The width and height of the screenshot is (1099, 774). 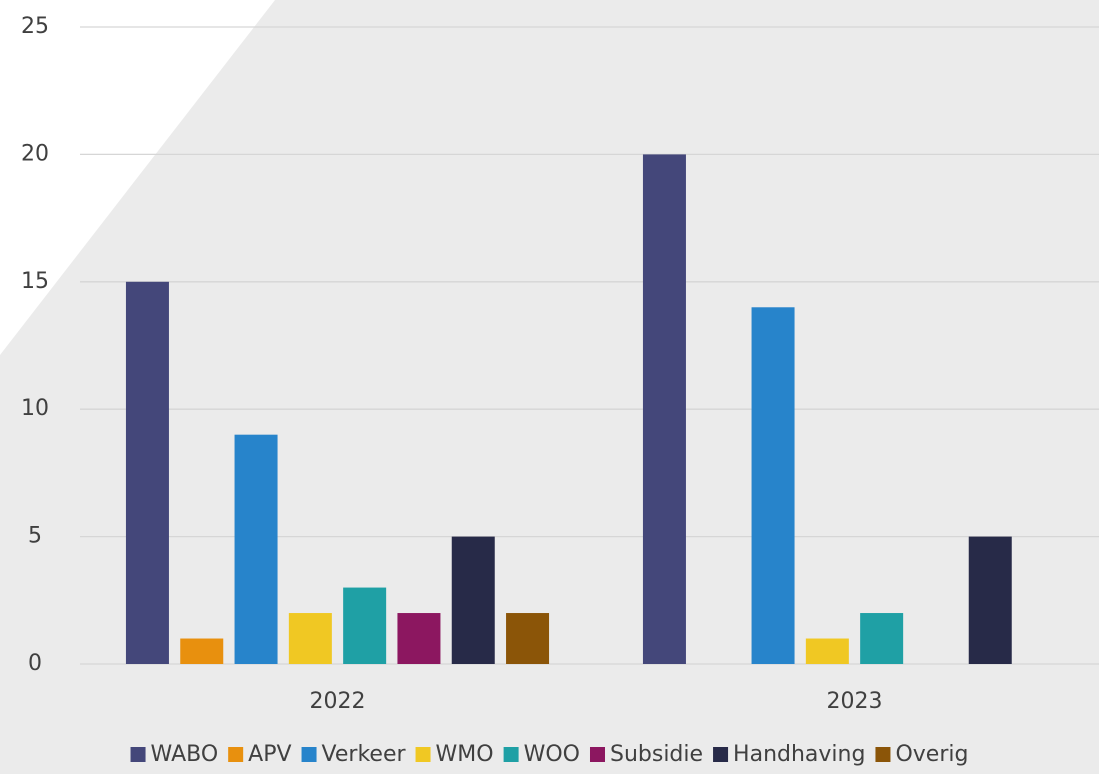 I want to click on legend-label: WABO, so click(x=185, y=754).